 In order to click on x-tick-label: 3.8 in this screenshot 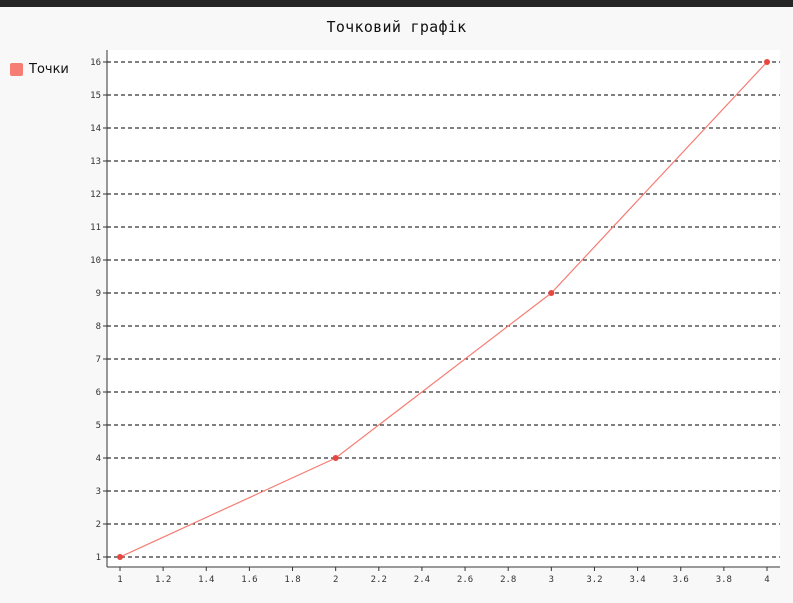, I will do `click(724, 580)`.